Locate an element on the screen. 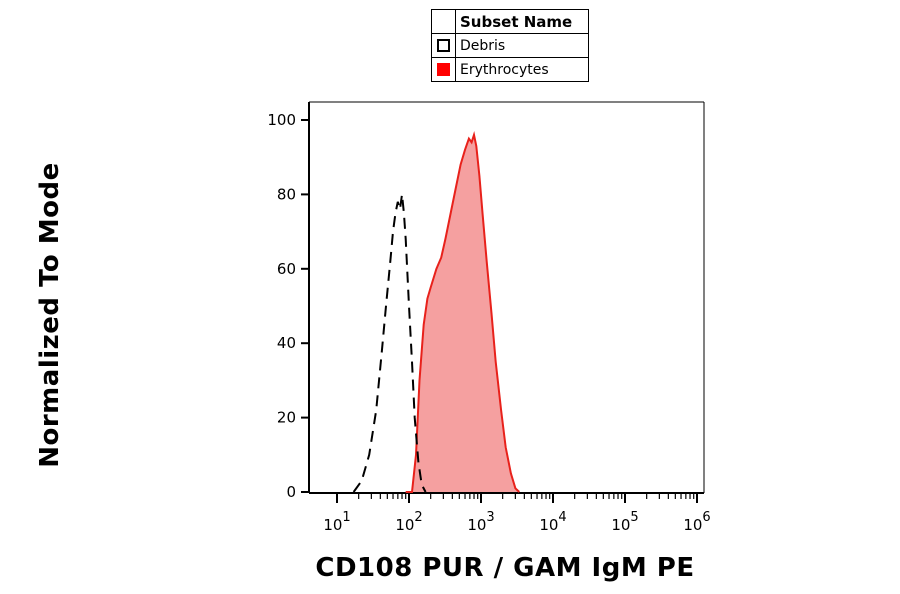 The width and height of the screenshot is (900, 594). legend-swatch-debris is located at coordinates (443, 45).